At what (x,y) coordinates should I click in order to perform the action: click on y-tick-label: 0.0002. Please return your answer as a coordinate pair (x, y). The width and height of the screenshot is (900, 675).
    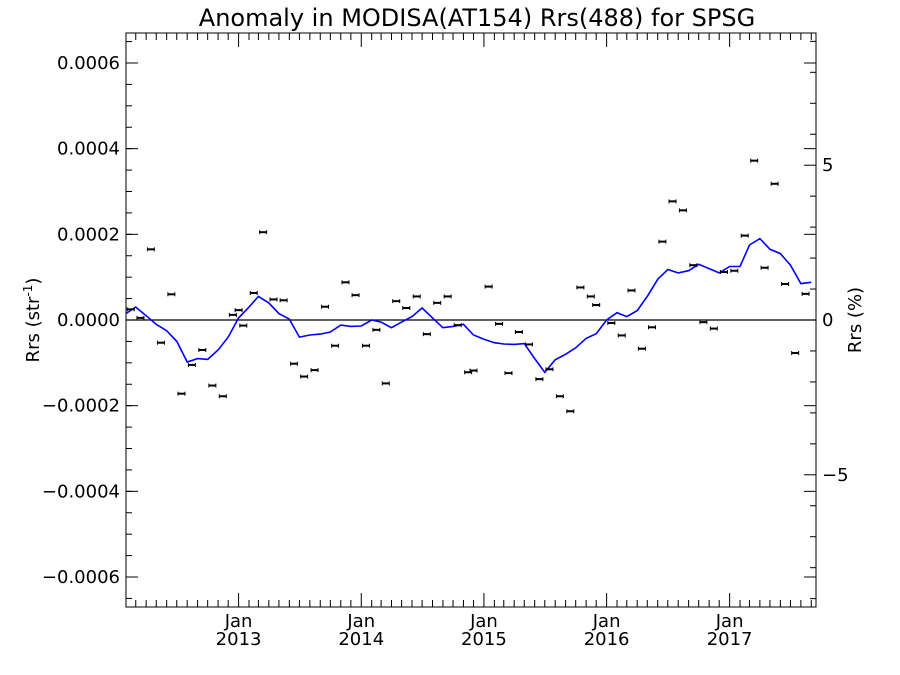
    Looking at the image, I should click on (88, 234).